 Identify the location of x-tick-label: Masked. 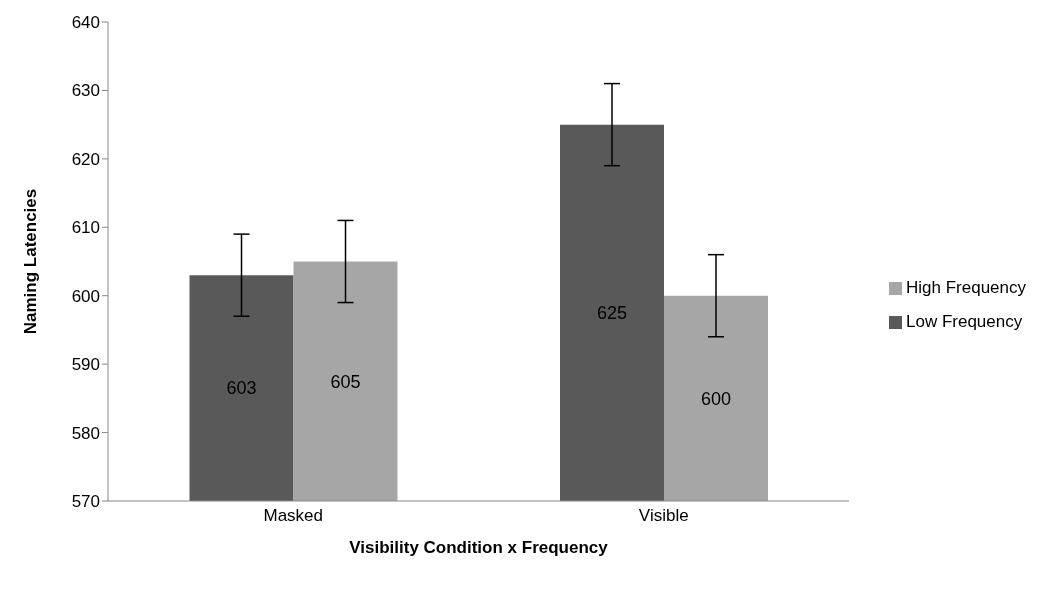
(293, 516).